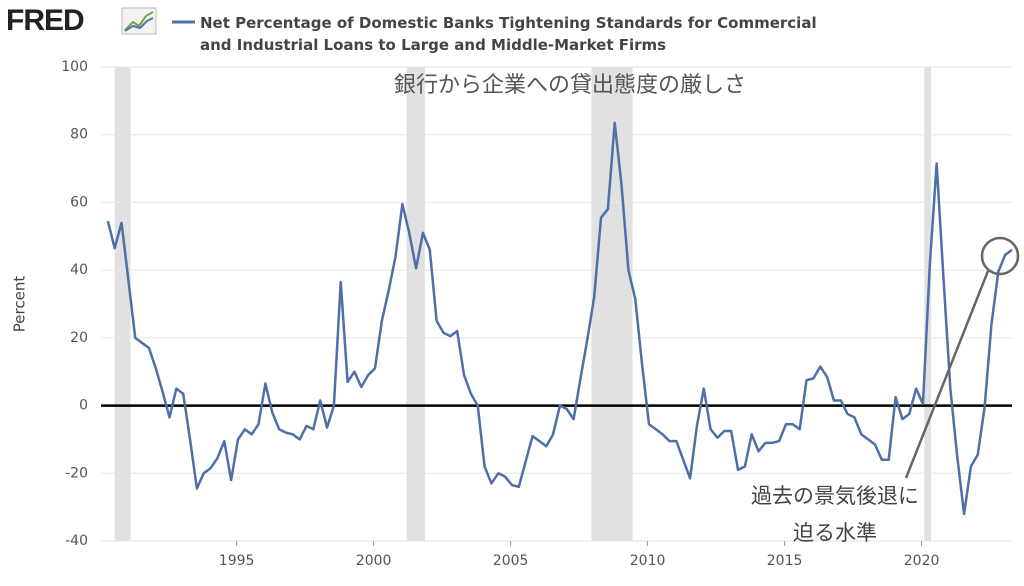 The height and width of the screenshot is (586, 1024). I want to click on y-tick-label: 100, so click(74, 67).